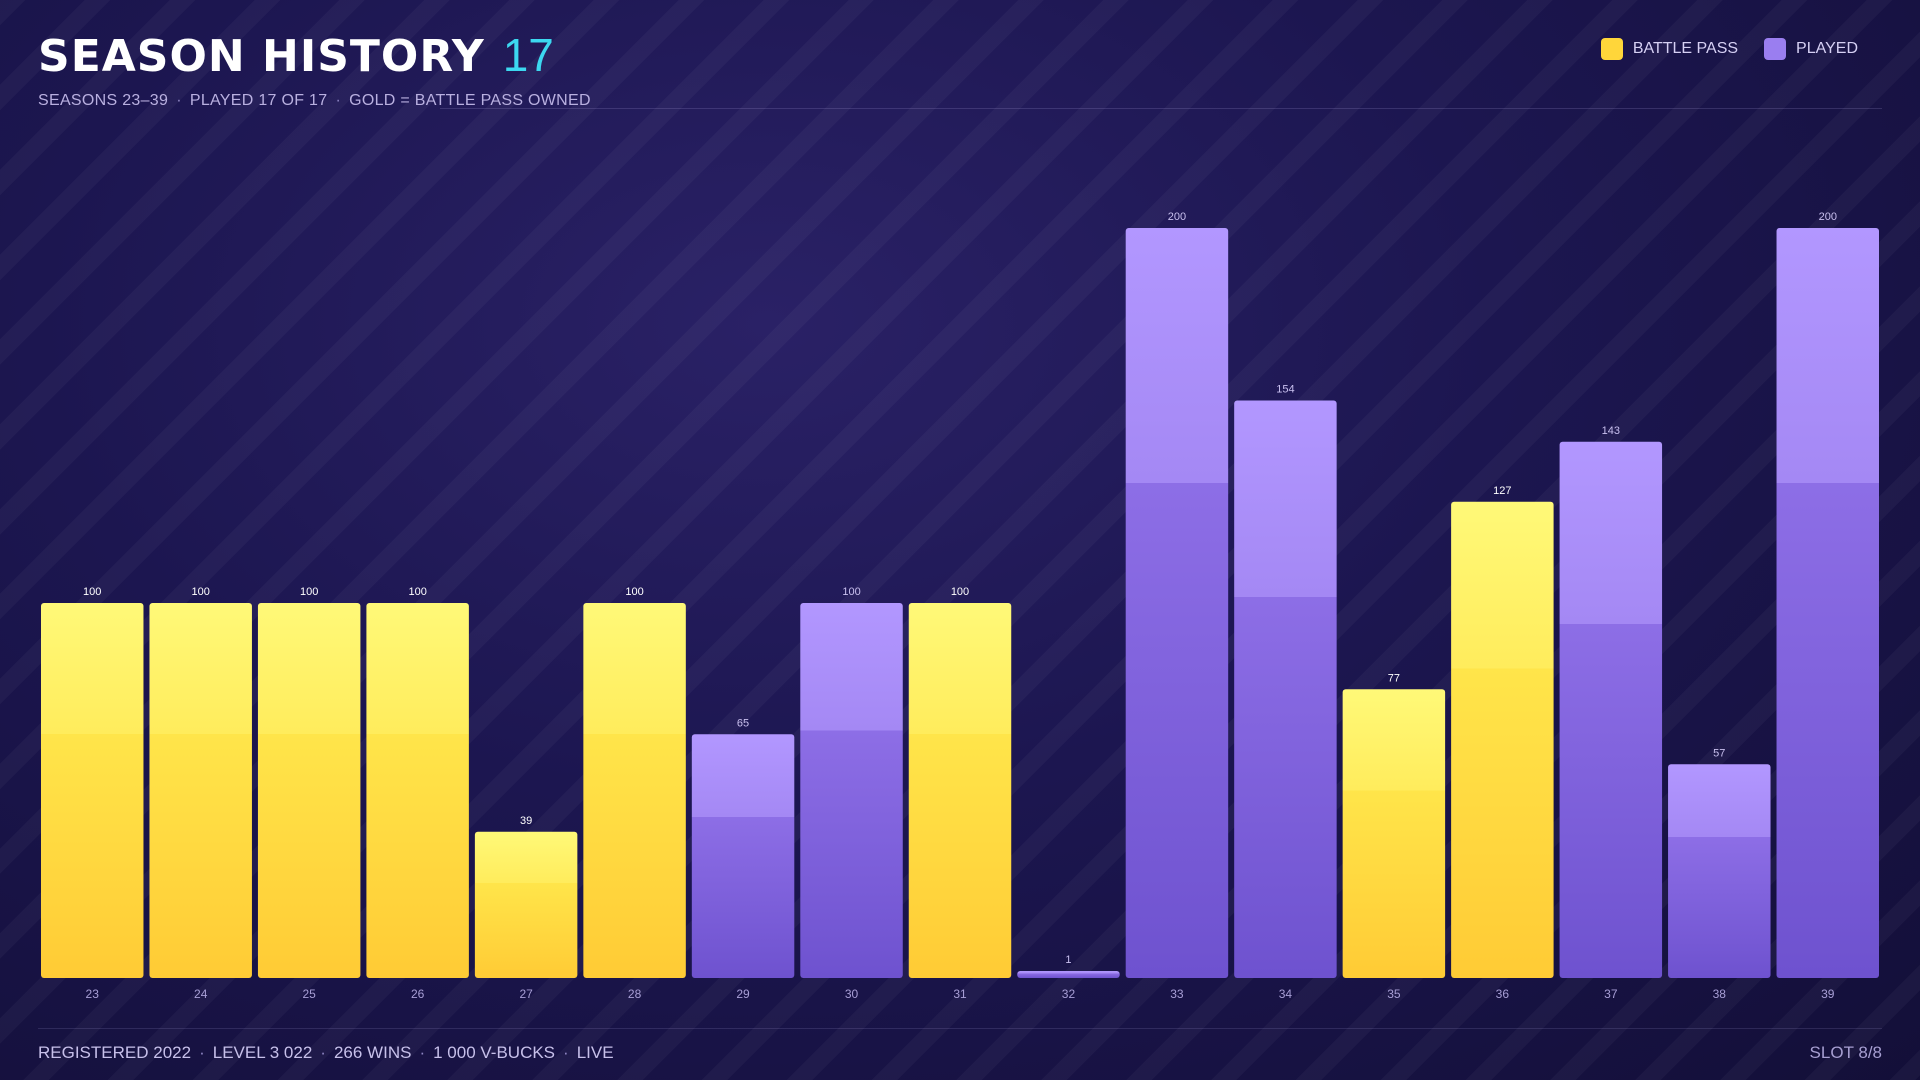  Describe the element at coordinates (1069, 994) in the screenshot. I see `x-tick-label: 32` at that location.